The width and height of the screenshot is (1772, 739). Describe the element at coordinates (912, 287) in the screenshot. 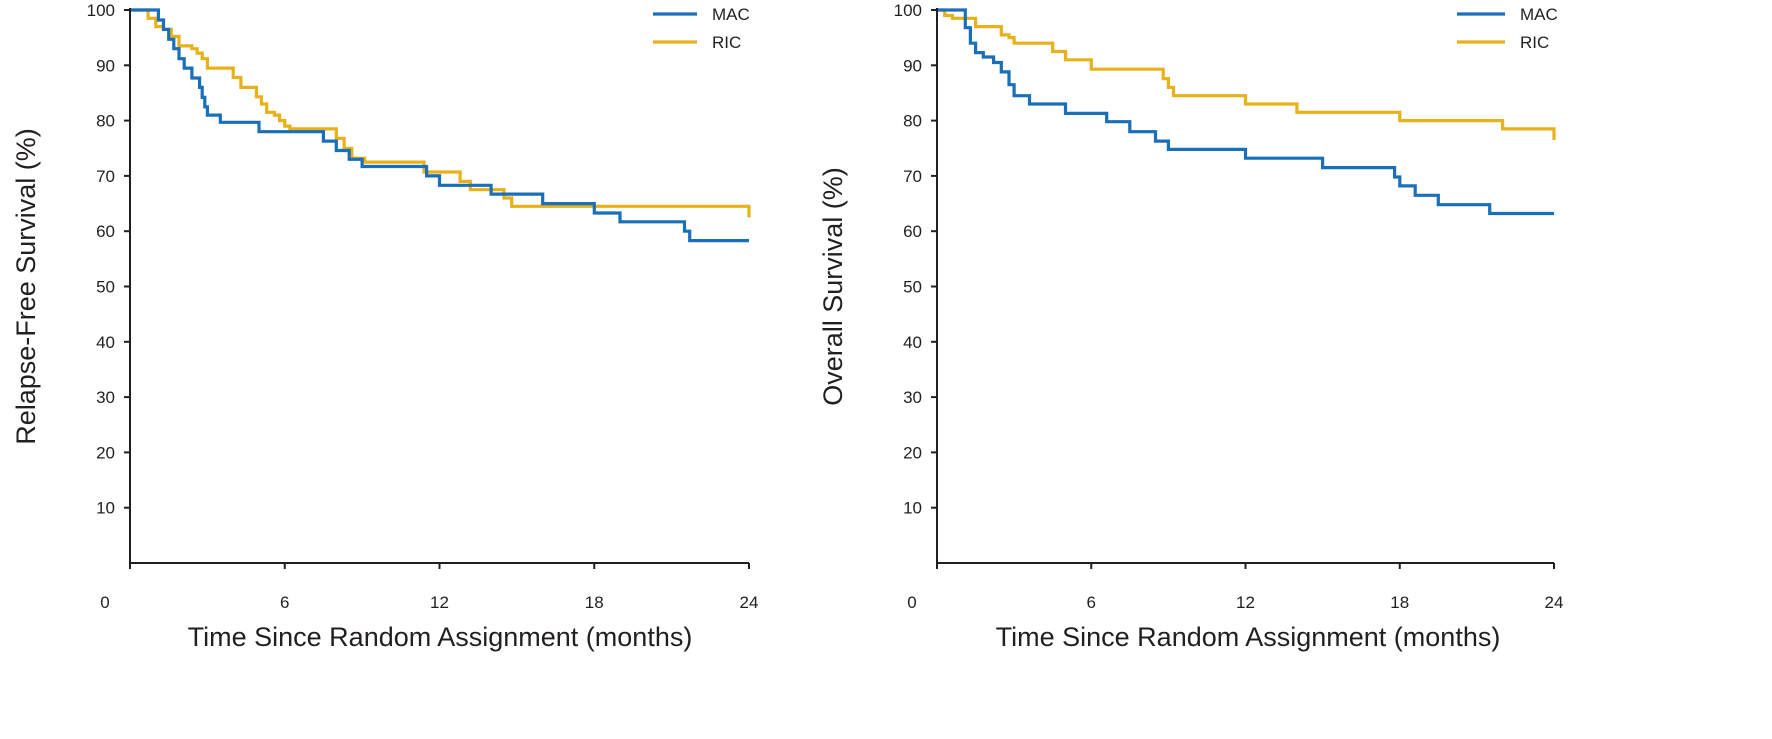

I see `os-y-tick-label: 50` at that location.